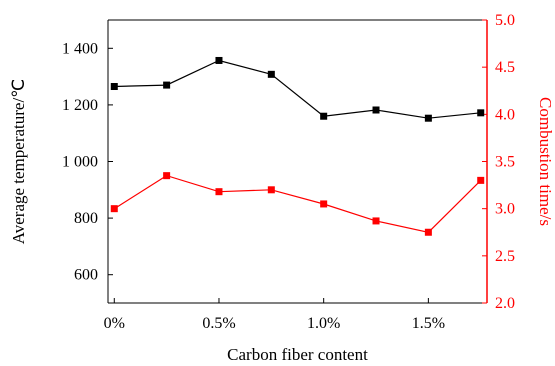  I want to click on right-y-tick-label: 4.5, so click(505, 67).